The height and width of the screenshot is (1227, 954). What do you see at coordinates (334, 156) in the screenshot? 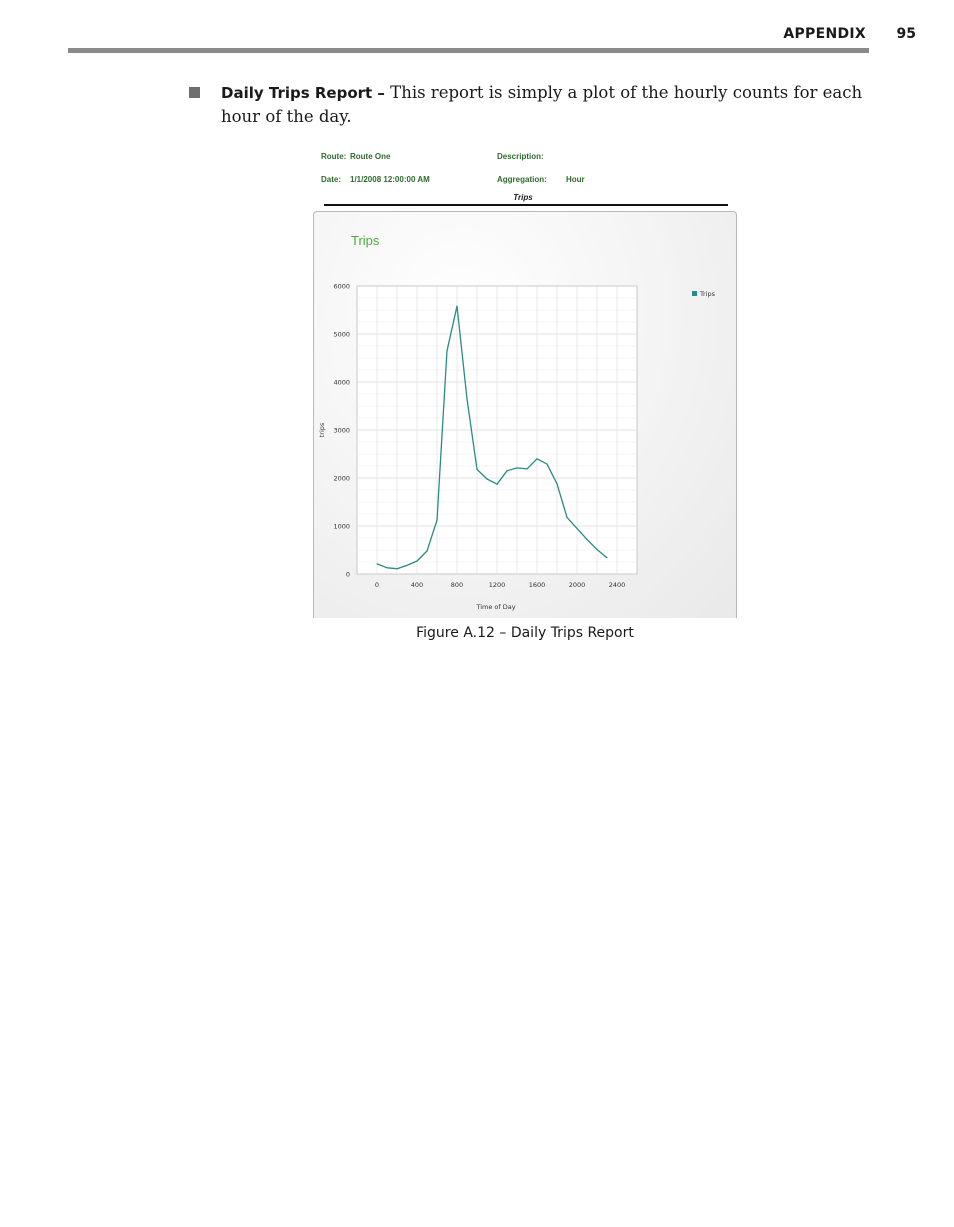
I see `route-label: Route:` at bounding box center [334, 156].